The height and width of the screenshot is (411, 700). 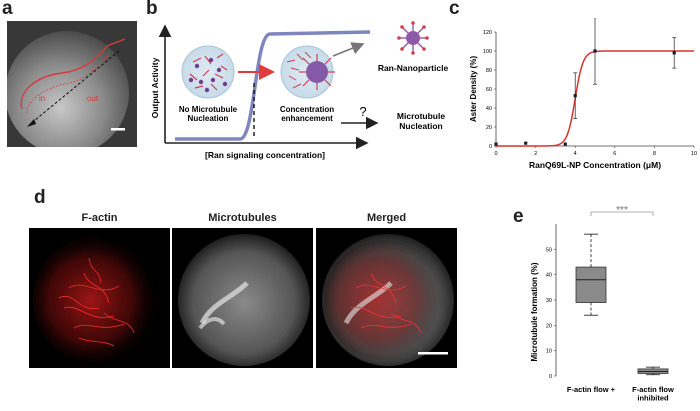 What do you see at coordinates (307, 72) in the screenshot?
I see `b-dense-cluster` at bounding box center [307, 72].